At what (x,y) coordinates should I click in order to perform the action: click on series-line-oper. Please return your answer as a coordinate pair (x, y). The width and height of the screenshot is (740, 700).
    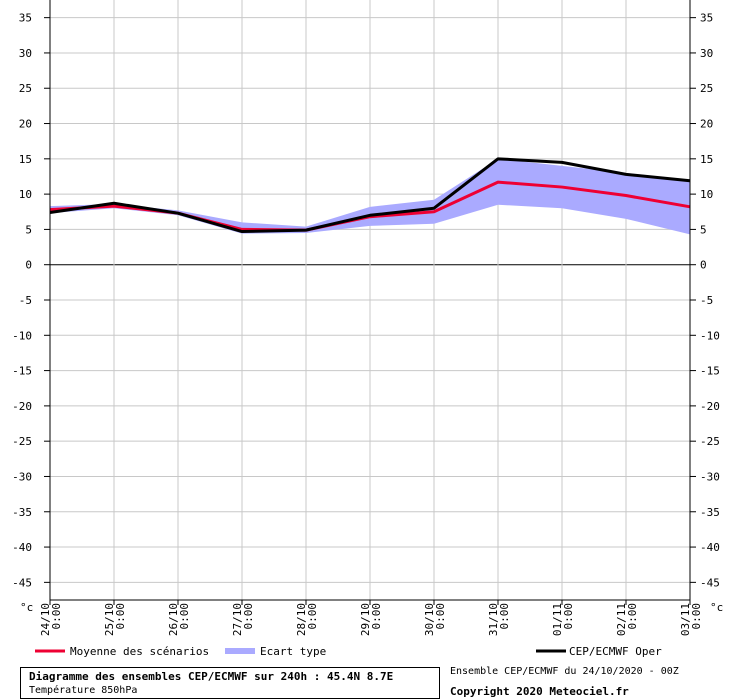
    Looking at the image, I should click on (370, 195).